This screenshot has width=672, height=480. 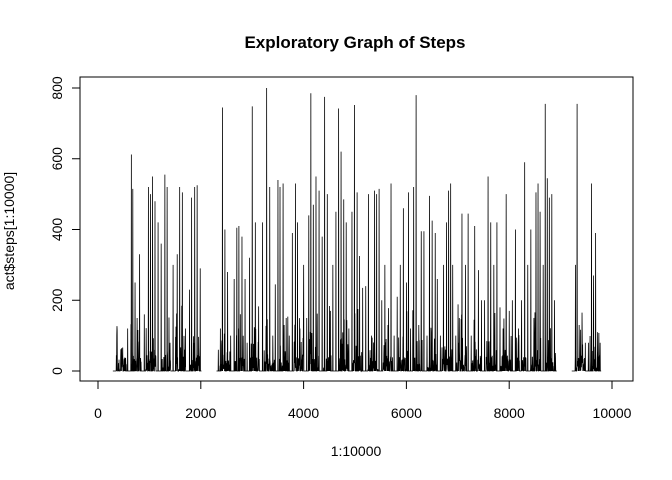 I want to click on x-tick-label: 2000, so click(x=200, y=413).